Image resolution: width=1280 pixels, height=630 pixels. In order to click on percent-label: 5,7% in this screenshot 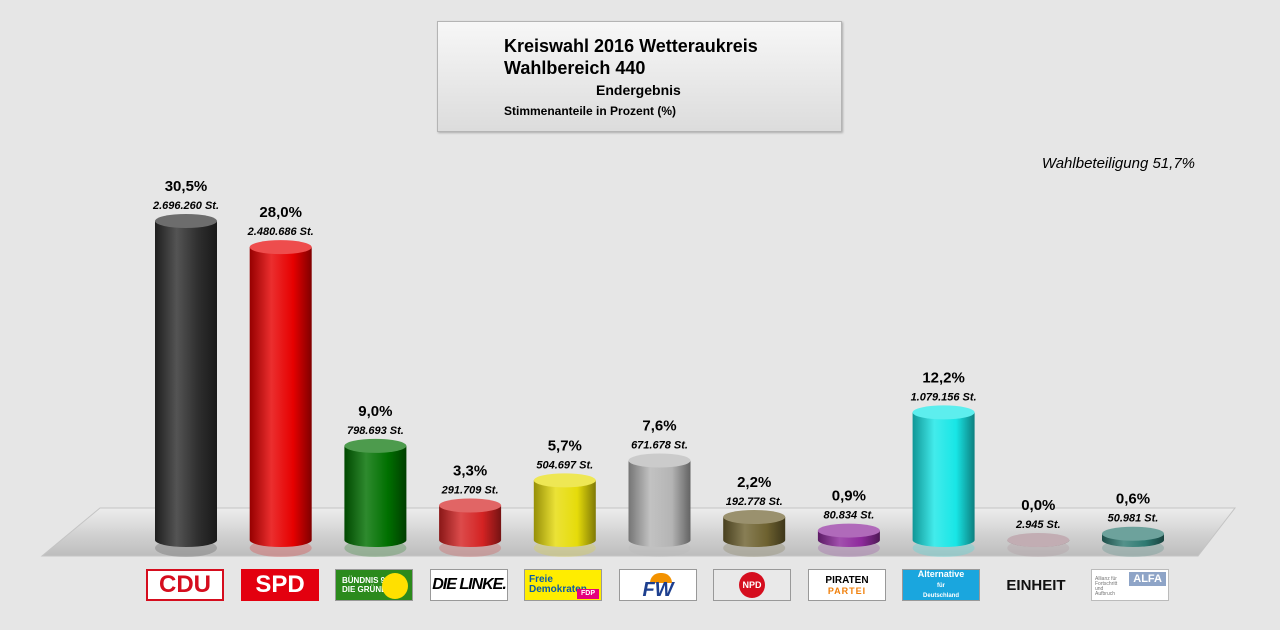, I will do `click(565, 445)`.